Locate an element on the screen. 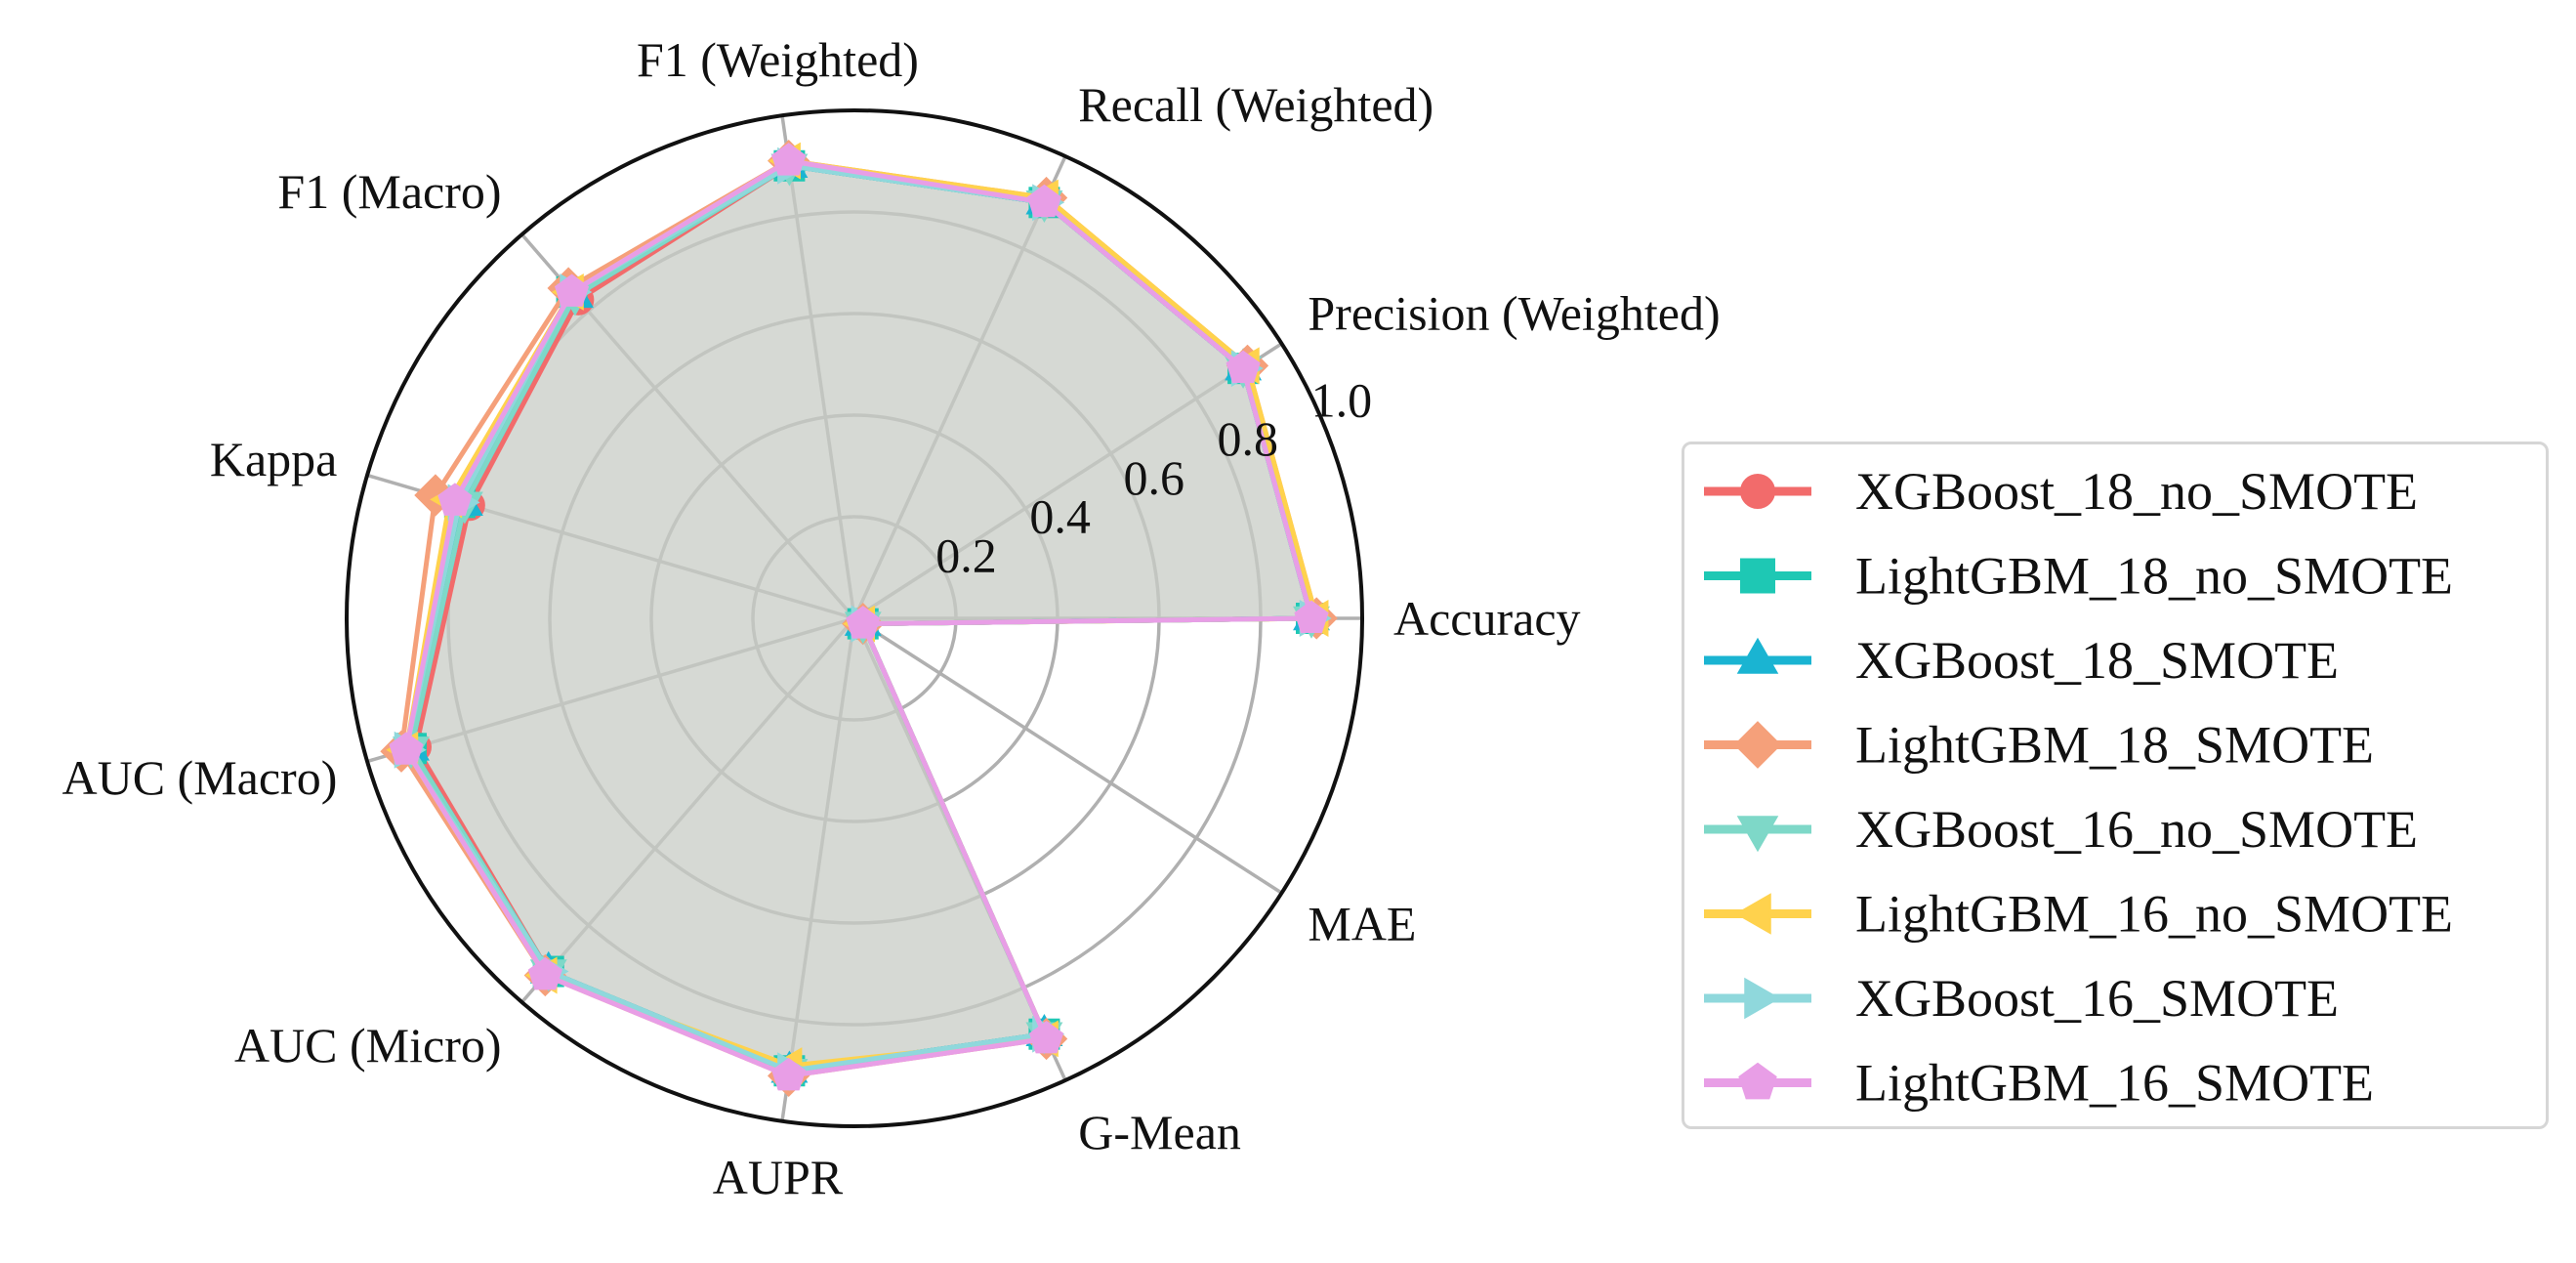  legend-label-0: XGBoost_18_no_SMOTE is located at coordinates (2136, 491).